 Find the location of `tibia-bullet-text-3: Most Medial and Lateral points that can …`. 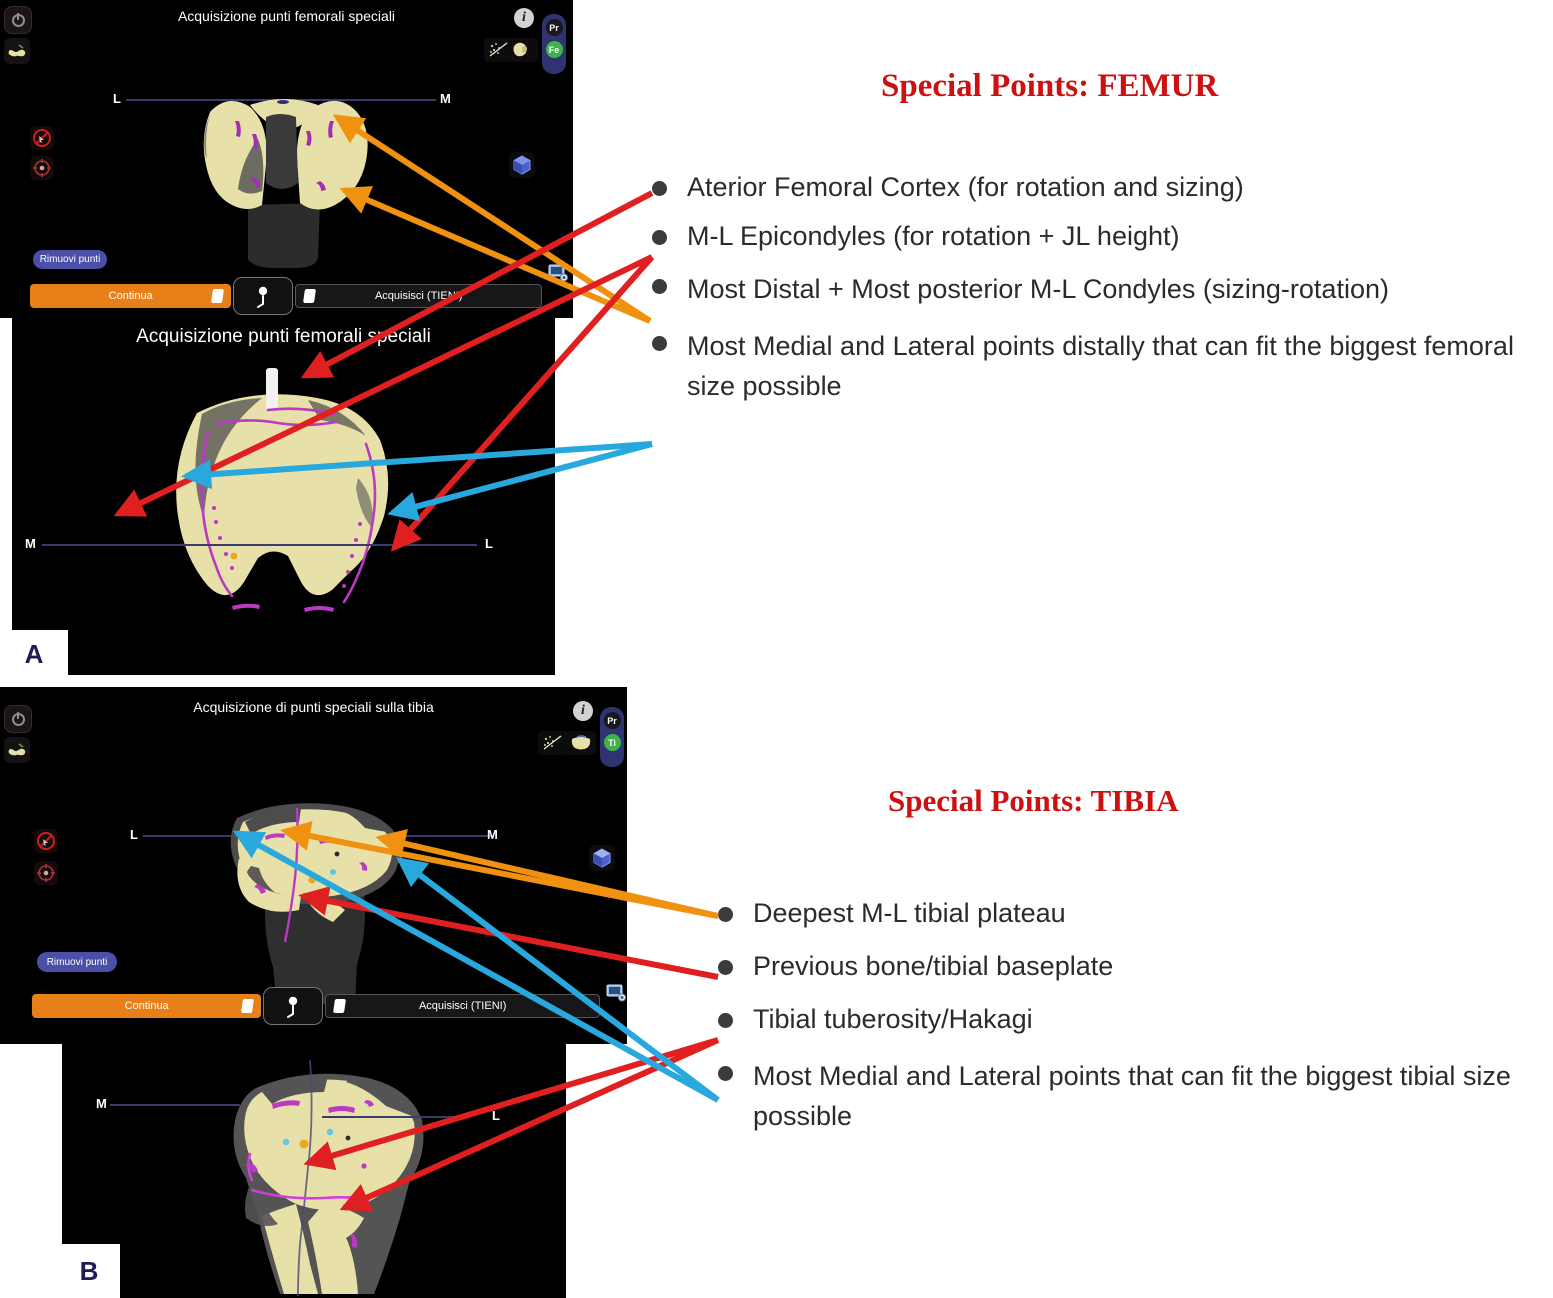

tibia-bullet-text-3: Most Medial and Lateral points that can … is located at coordinates (1132, 1095).